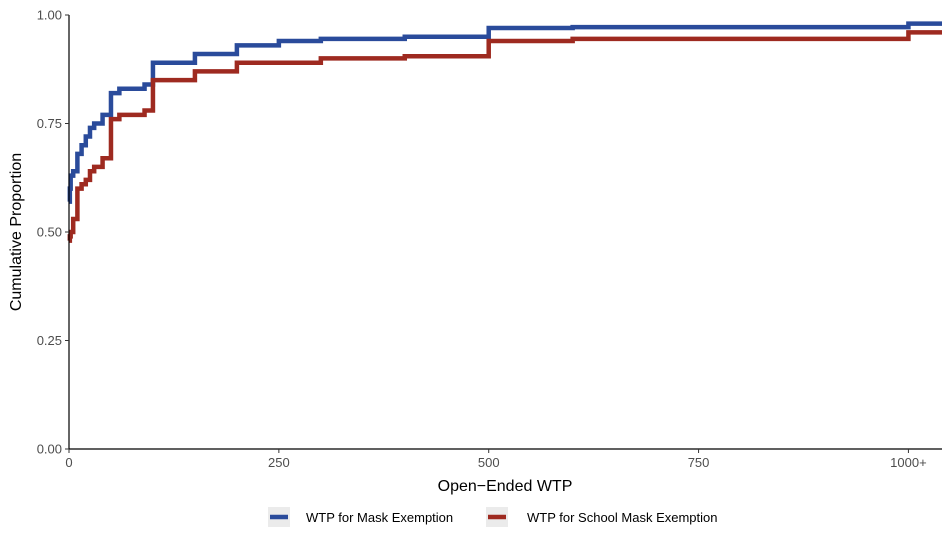 The width and height of the screenshot is (945, 548). I want to click on x-tick-label: 0, so click(68, 462).